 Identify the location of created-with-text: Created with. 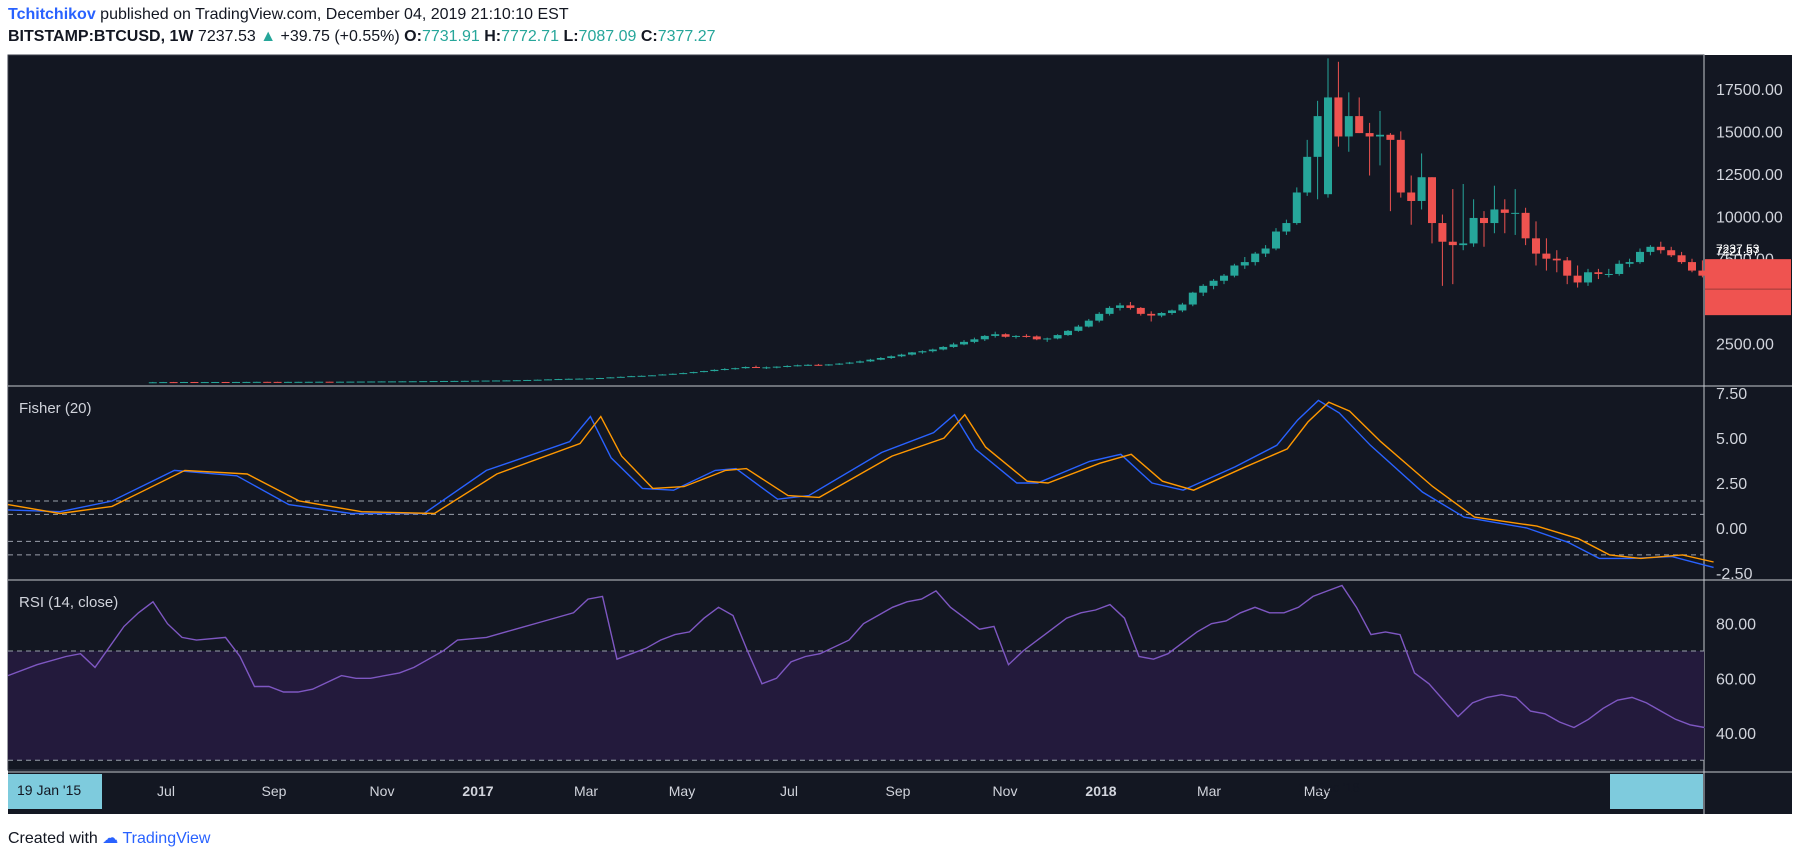
(53, 838).